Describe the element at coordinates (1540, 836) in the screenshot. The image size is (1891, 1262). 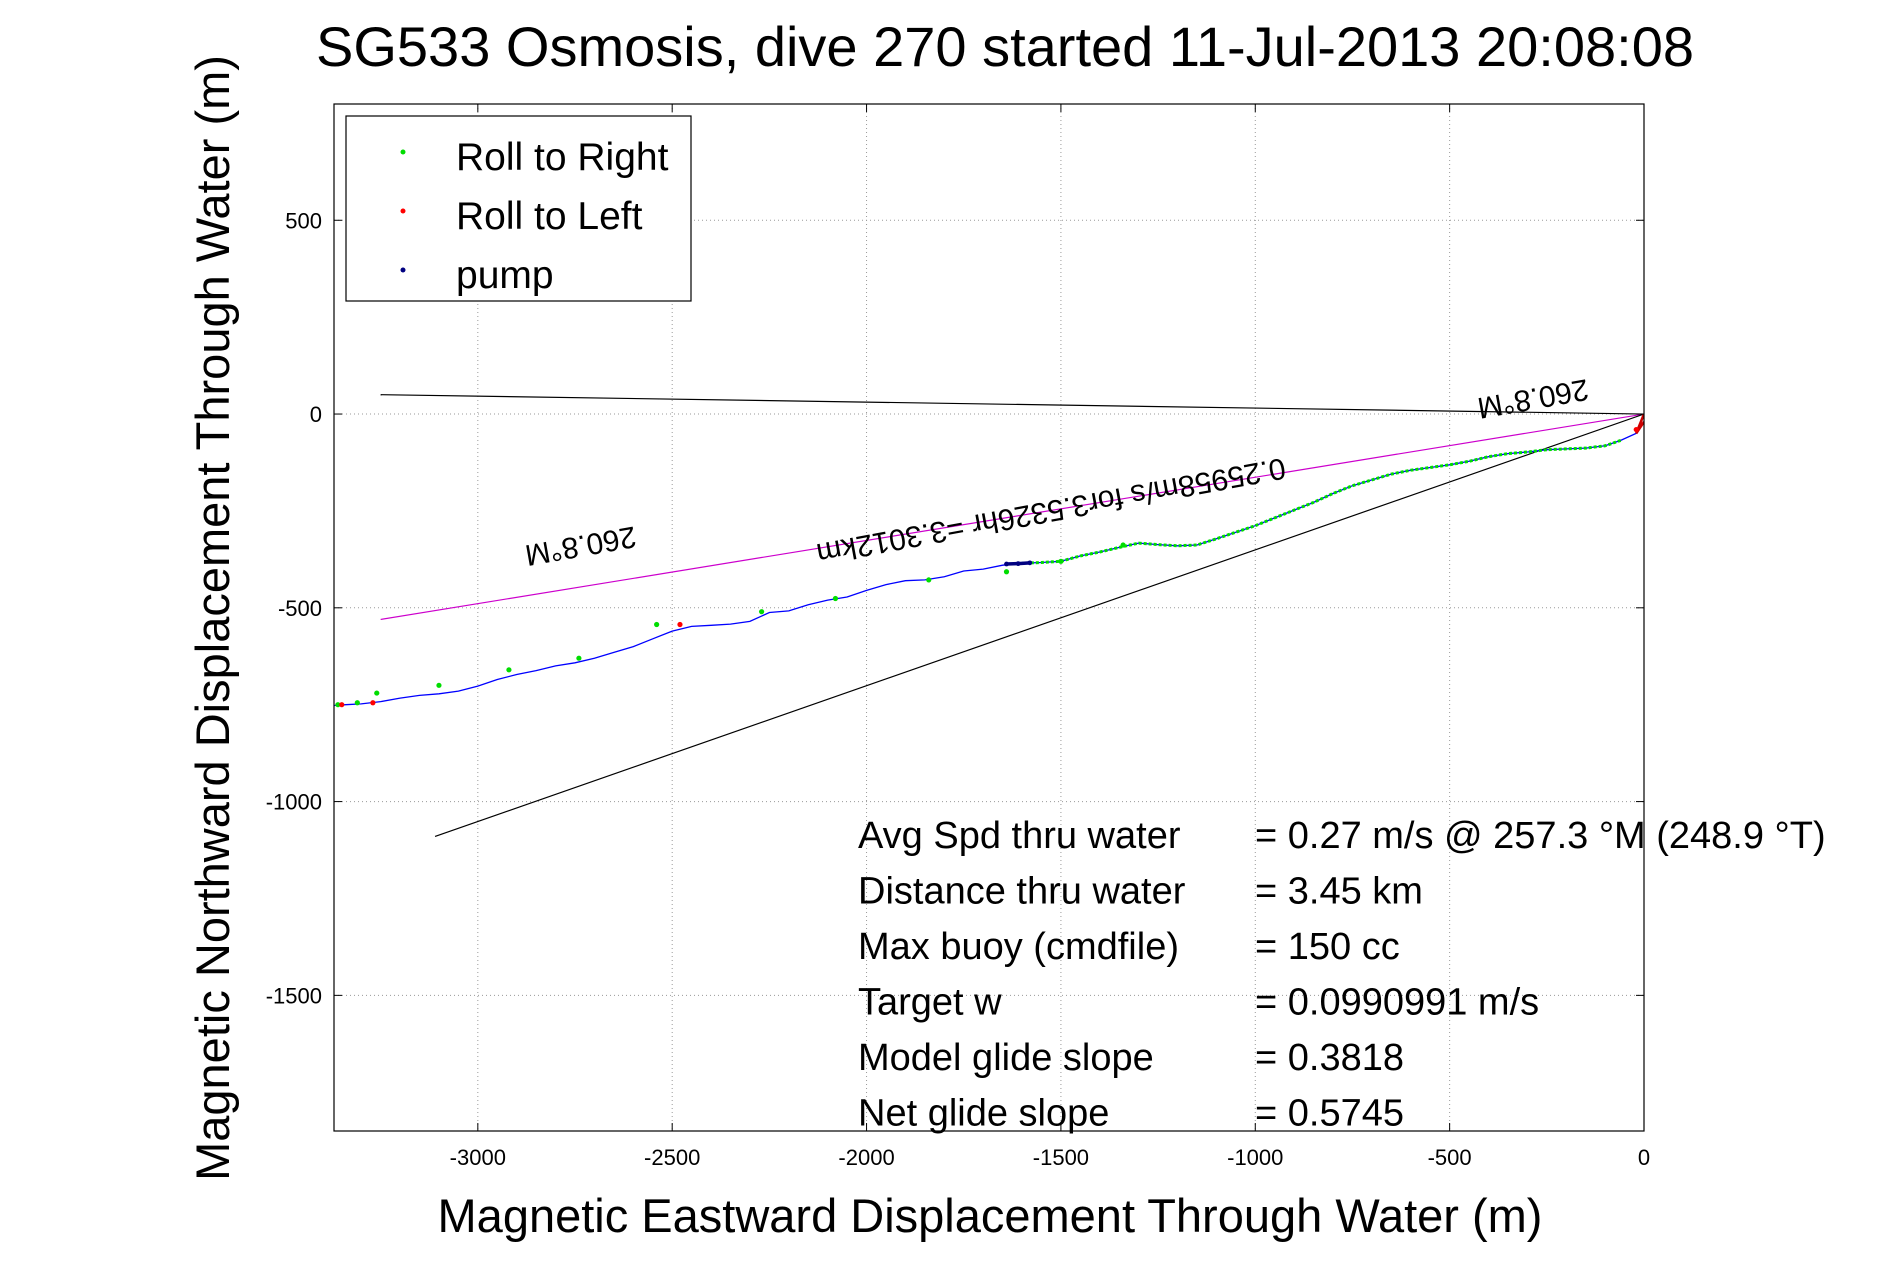
I see `stat-value: = 0.27 m/s @ 257.3 °M (248.9 °T)` at that location.